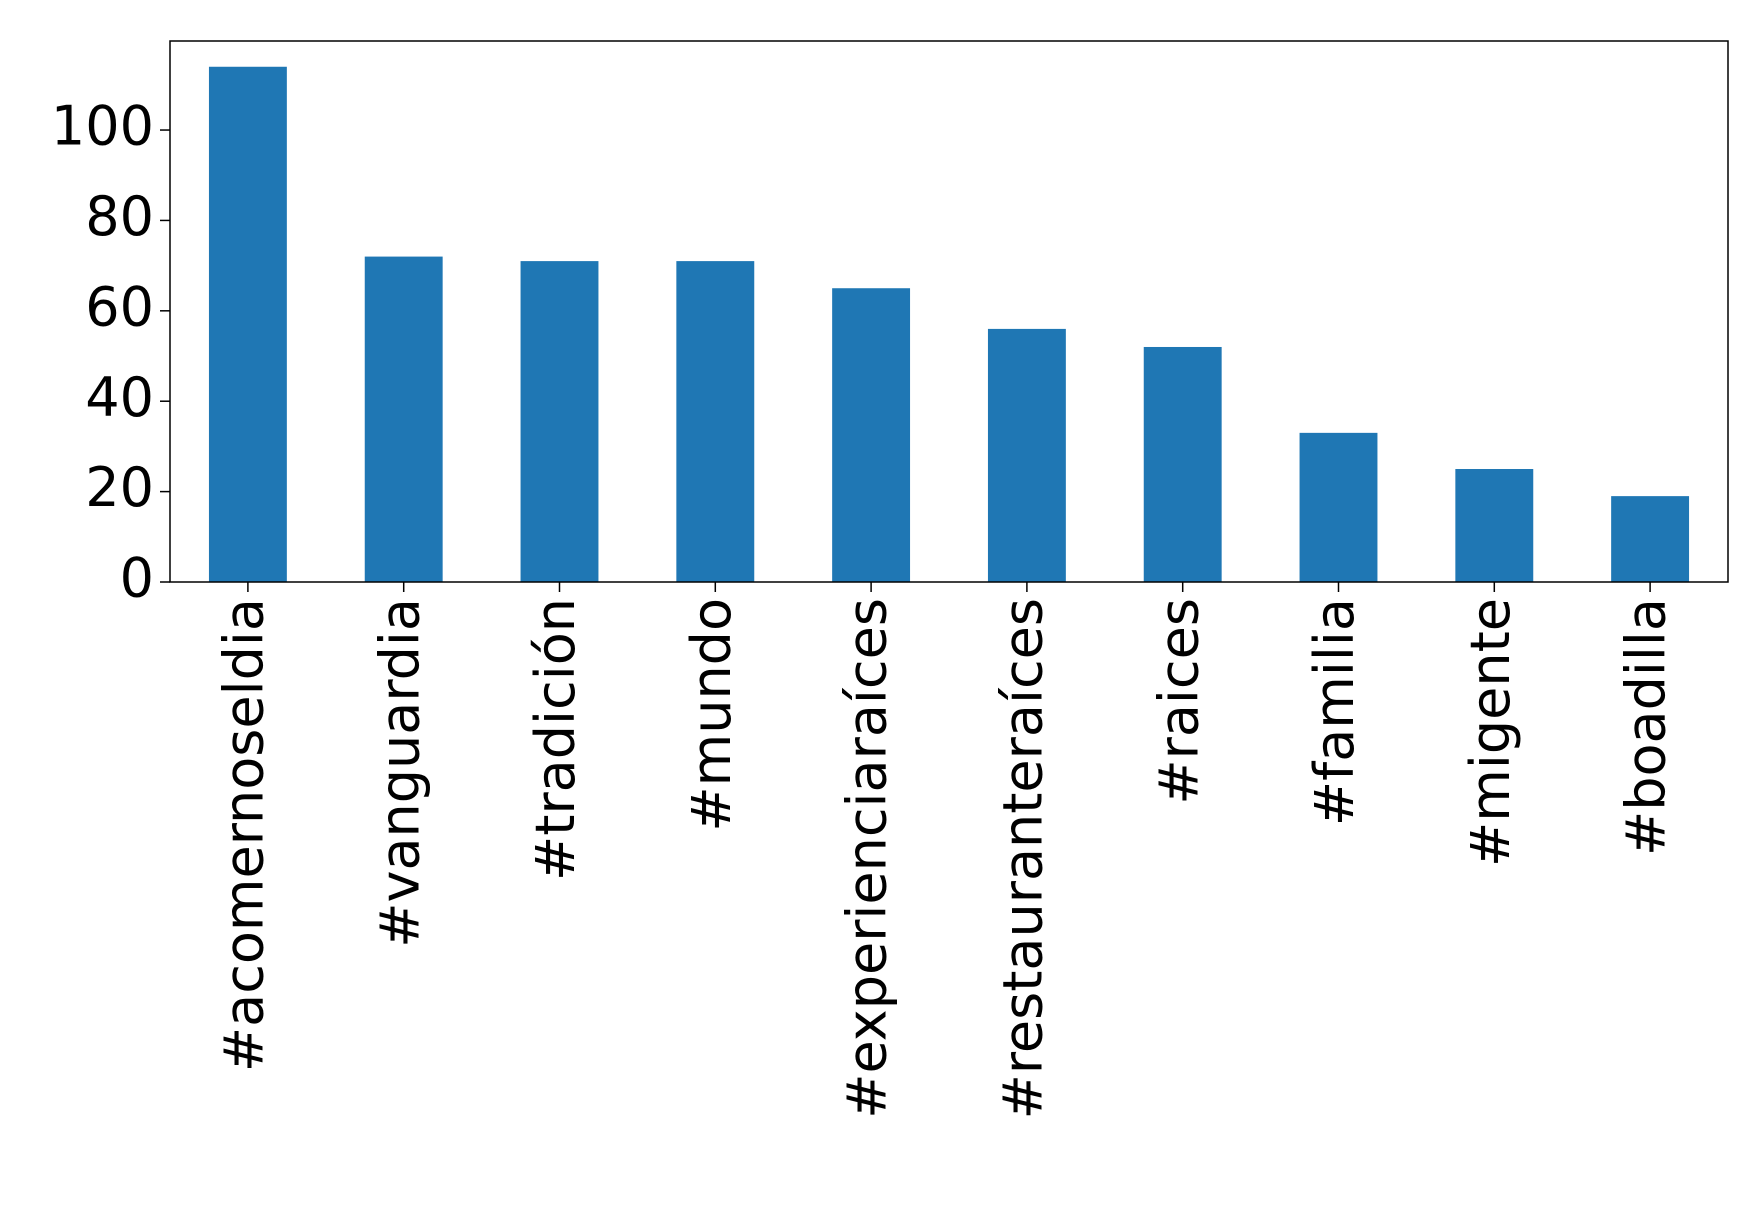 Image resolution: width=1758 pixels, height=1232 pixels. Describe the element at coordinates (1334, 712) in the screenshot. I see `x-tick-label: #familia` at that location.